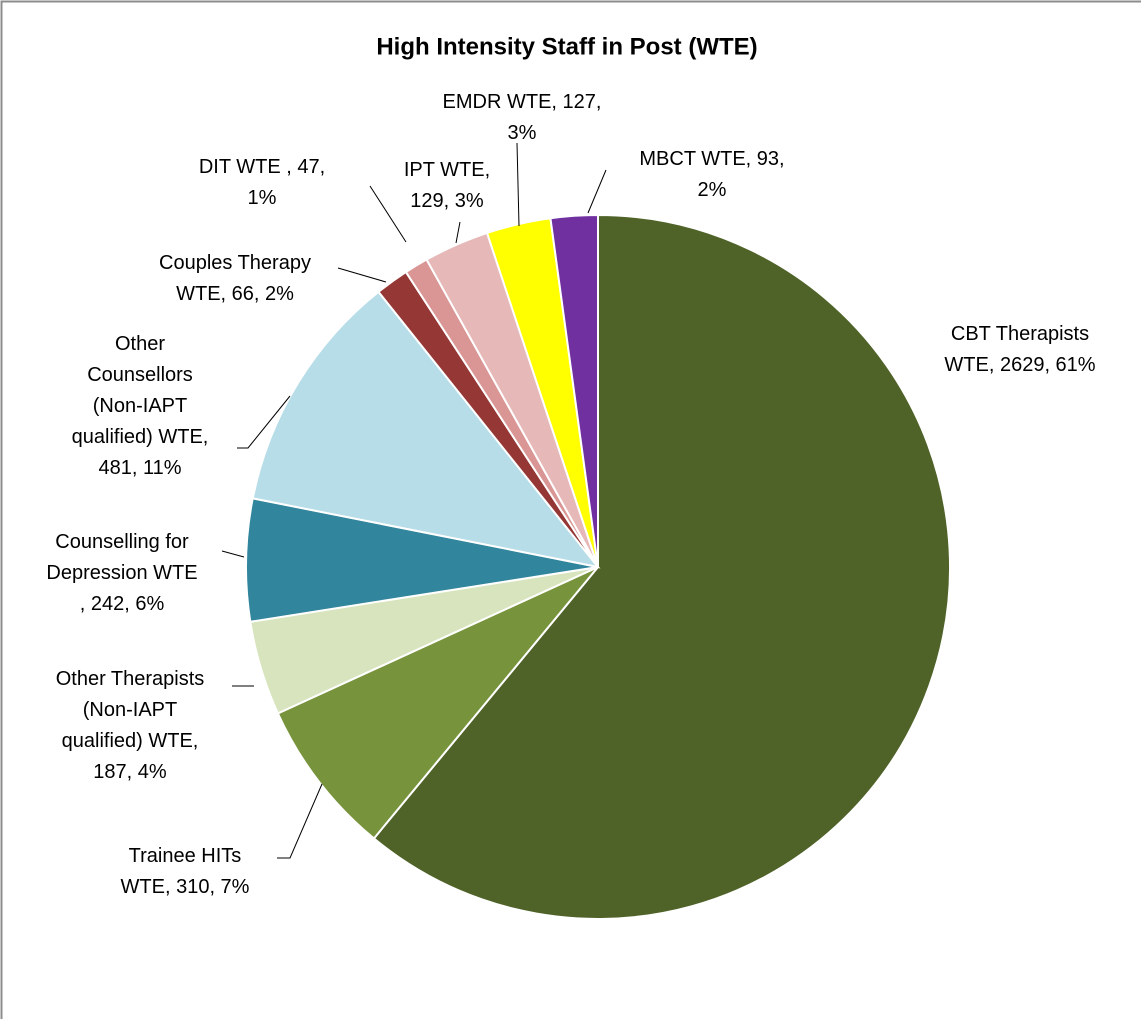 The height and width of the screenshot is (1019, 1141). Describe the element at coordinates (185, 871) in the screenshot. I see `data-label: Trainee HITs WTE, 310, 7%Trainee HITs WTE` at that location.